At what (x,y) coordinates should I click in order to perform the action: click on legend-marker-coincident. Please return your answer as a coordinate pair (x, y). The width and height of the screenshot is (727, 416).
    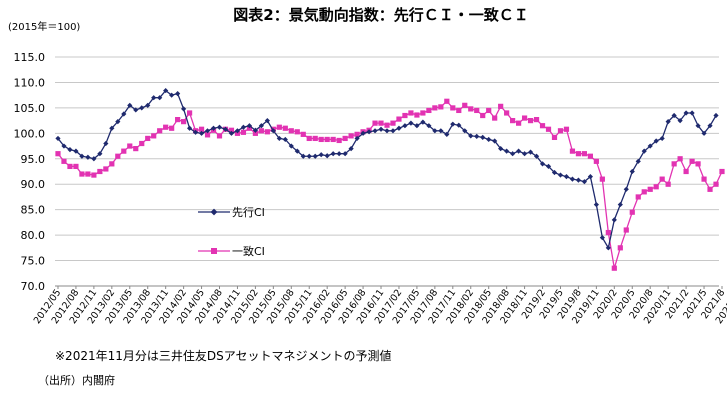
    Looking at the image, I should click on (214, 251).